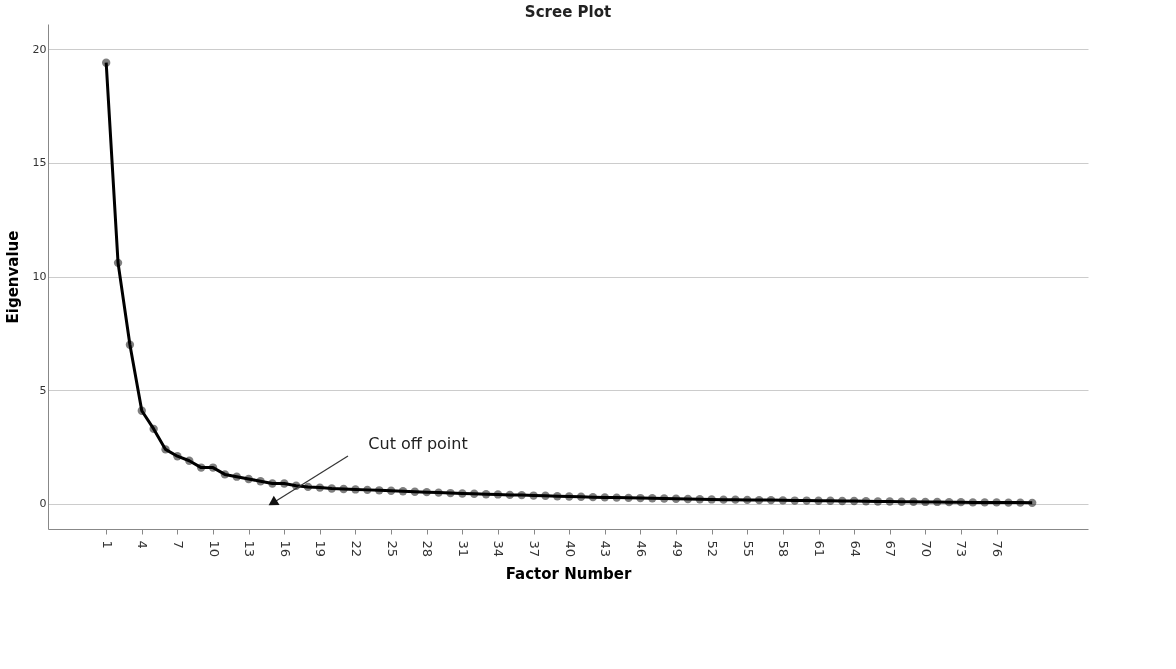 Image resolution: width=1176 pixels, height=669 pixels. I want to click on x-tick-label: 4, so click(143, 544).